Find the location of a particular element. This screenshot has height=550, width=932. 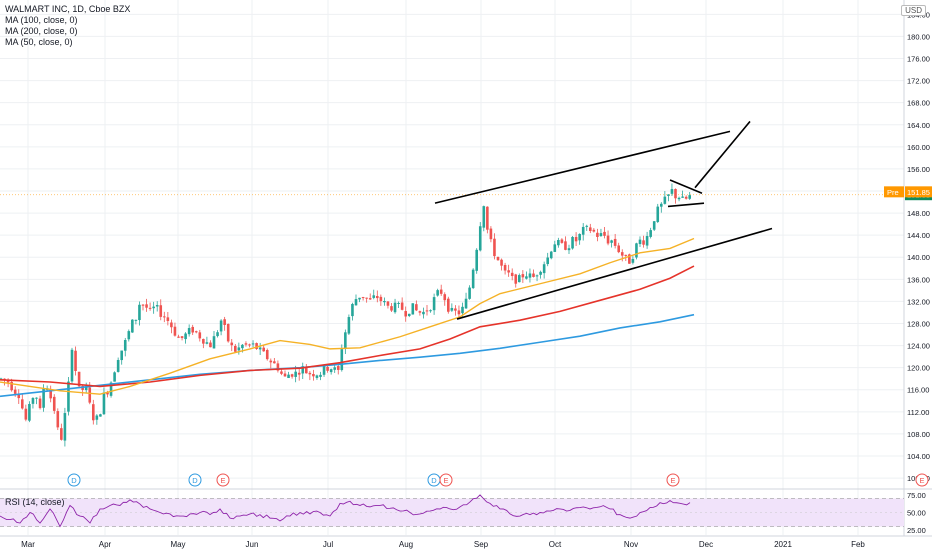

time-tick-label: Aug is located at coordinates (406, 544).